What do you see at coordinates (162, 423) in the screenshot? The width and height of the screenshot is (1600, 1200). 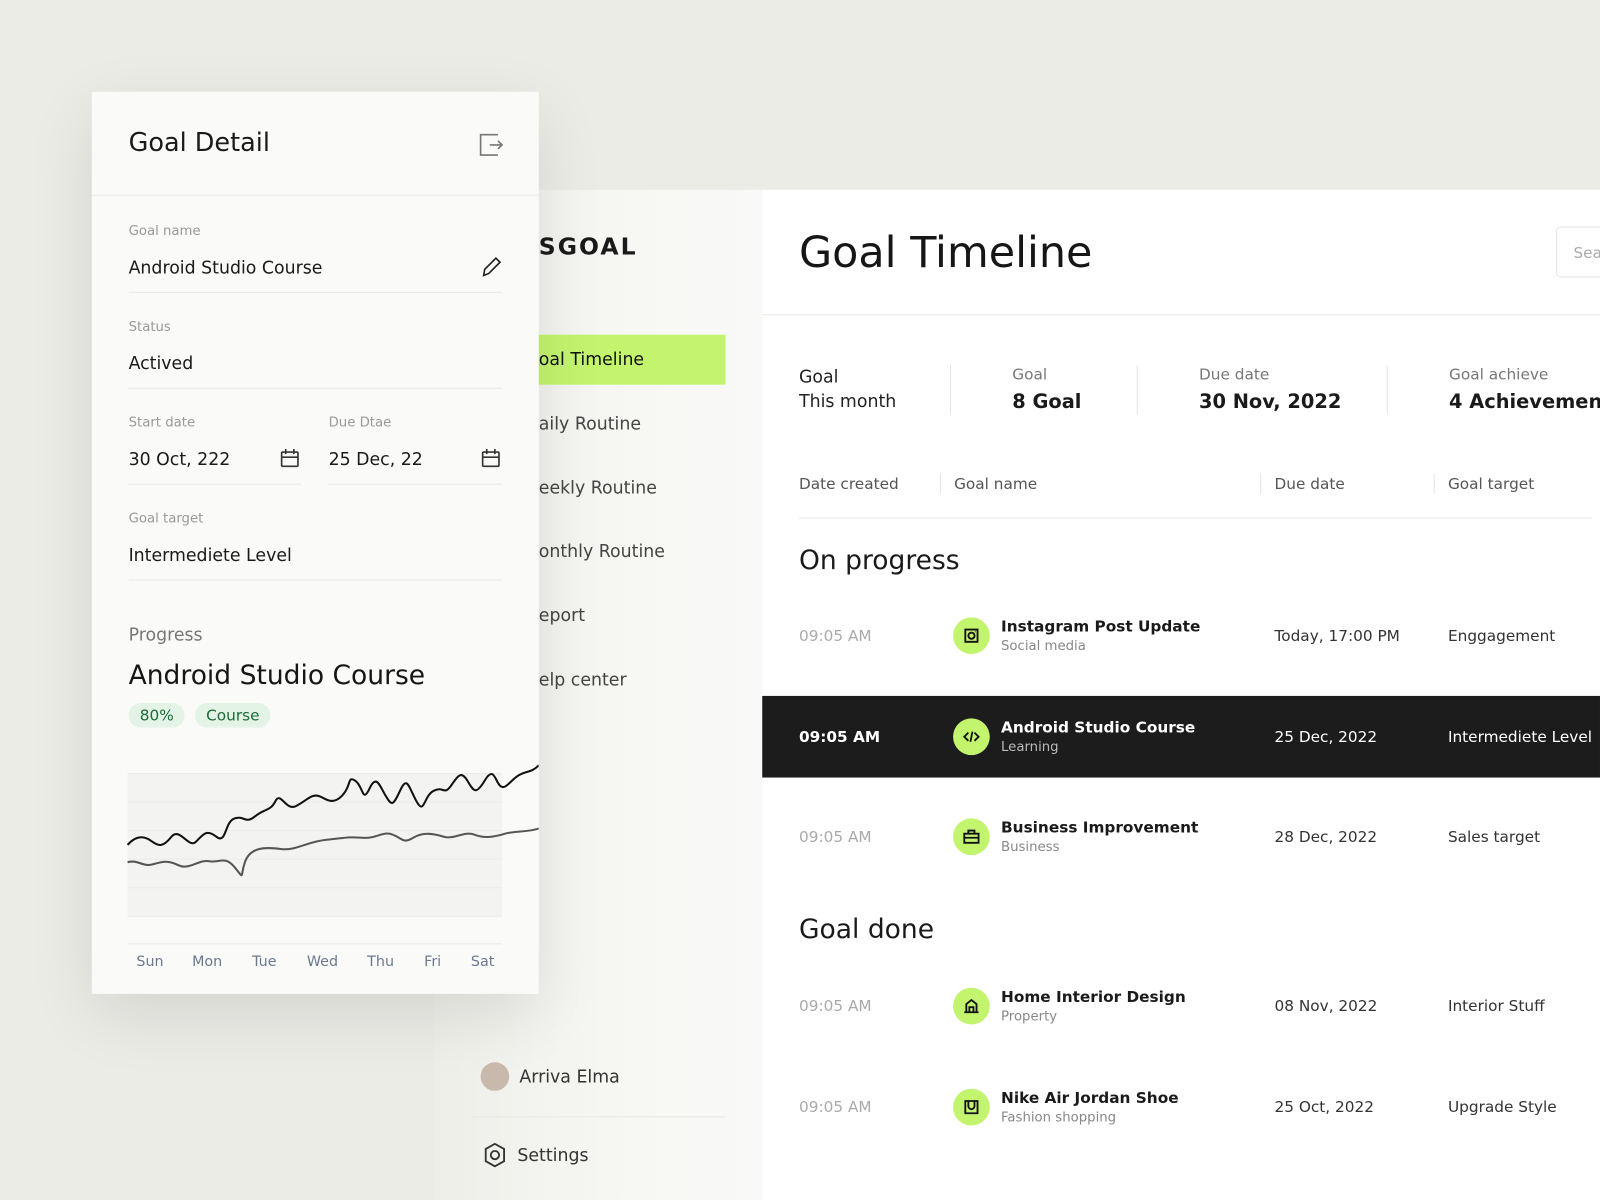 I see `field-label: Start date` at bounding box center [162, 423].